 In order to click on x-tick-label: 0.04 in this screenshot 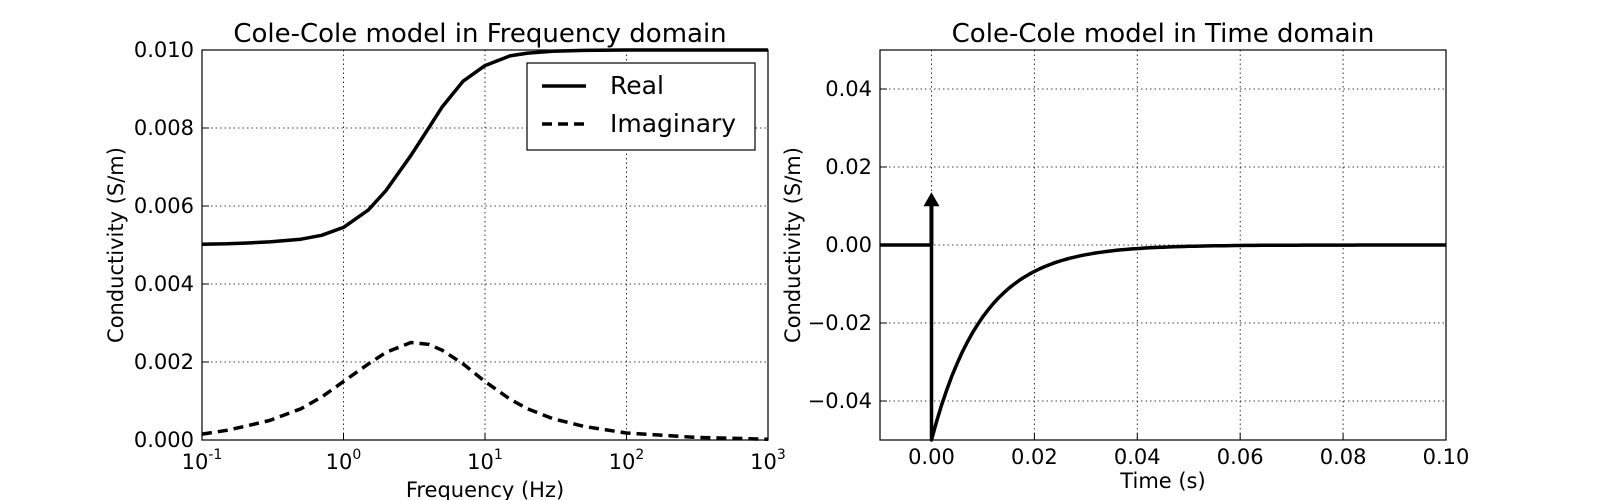, I will do `click(1137, 457)`.